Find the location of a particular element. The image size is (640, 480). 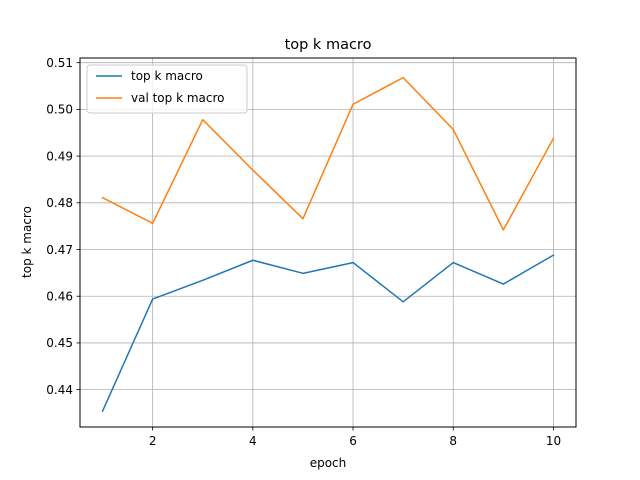

y-tick-label: 0.48 is located at coordinates (59, 203).